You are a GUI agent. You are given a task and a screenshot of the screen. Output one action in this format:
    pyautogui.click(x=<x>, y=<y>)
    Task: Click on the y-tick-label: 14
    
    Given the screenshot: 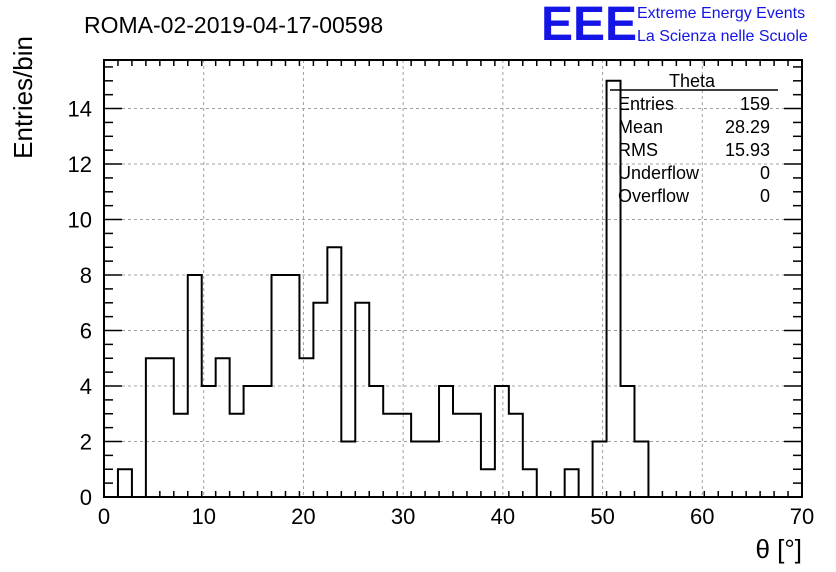 What is the action you would take?
    pyautogui.click(x=80, y=109)
    